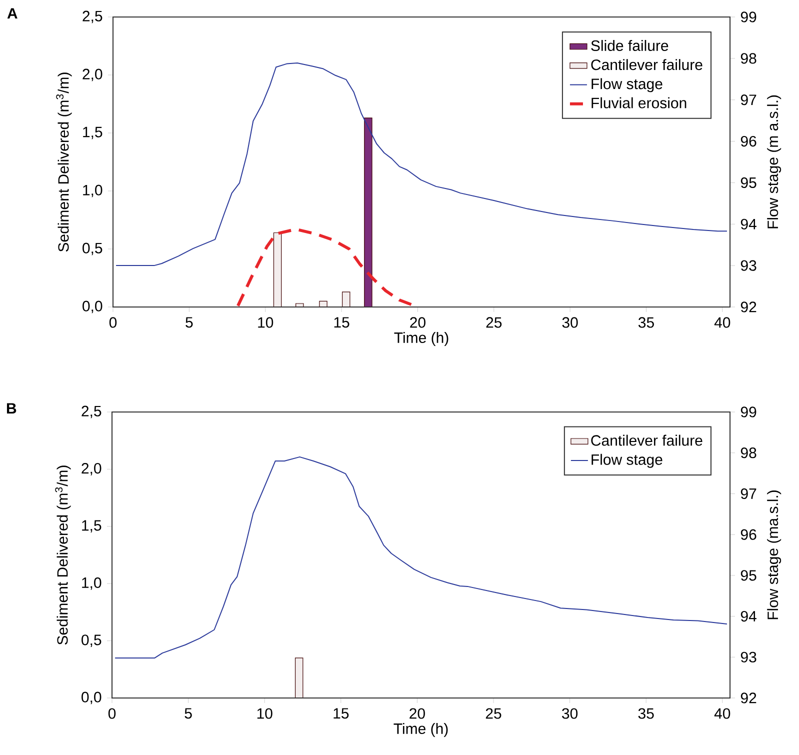  Describe the element at coordinates (629, 45) in the screenshot. I see `legend-label: Slide failure` at that location.